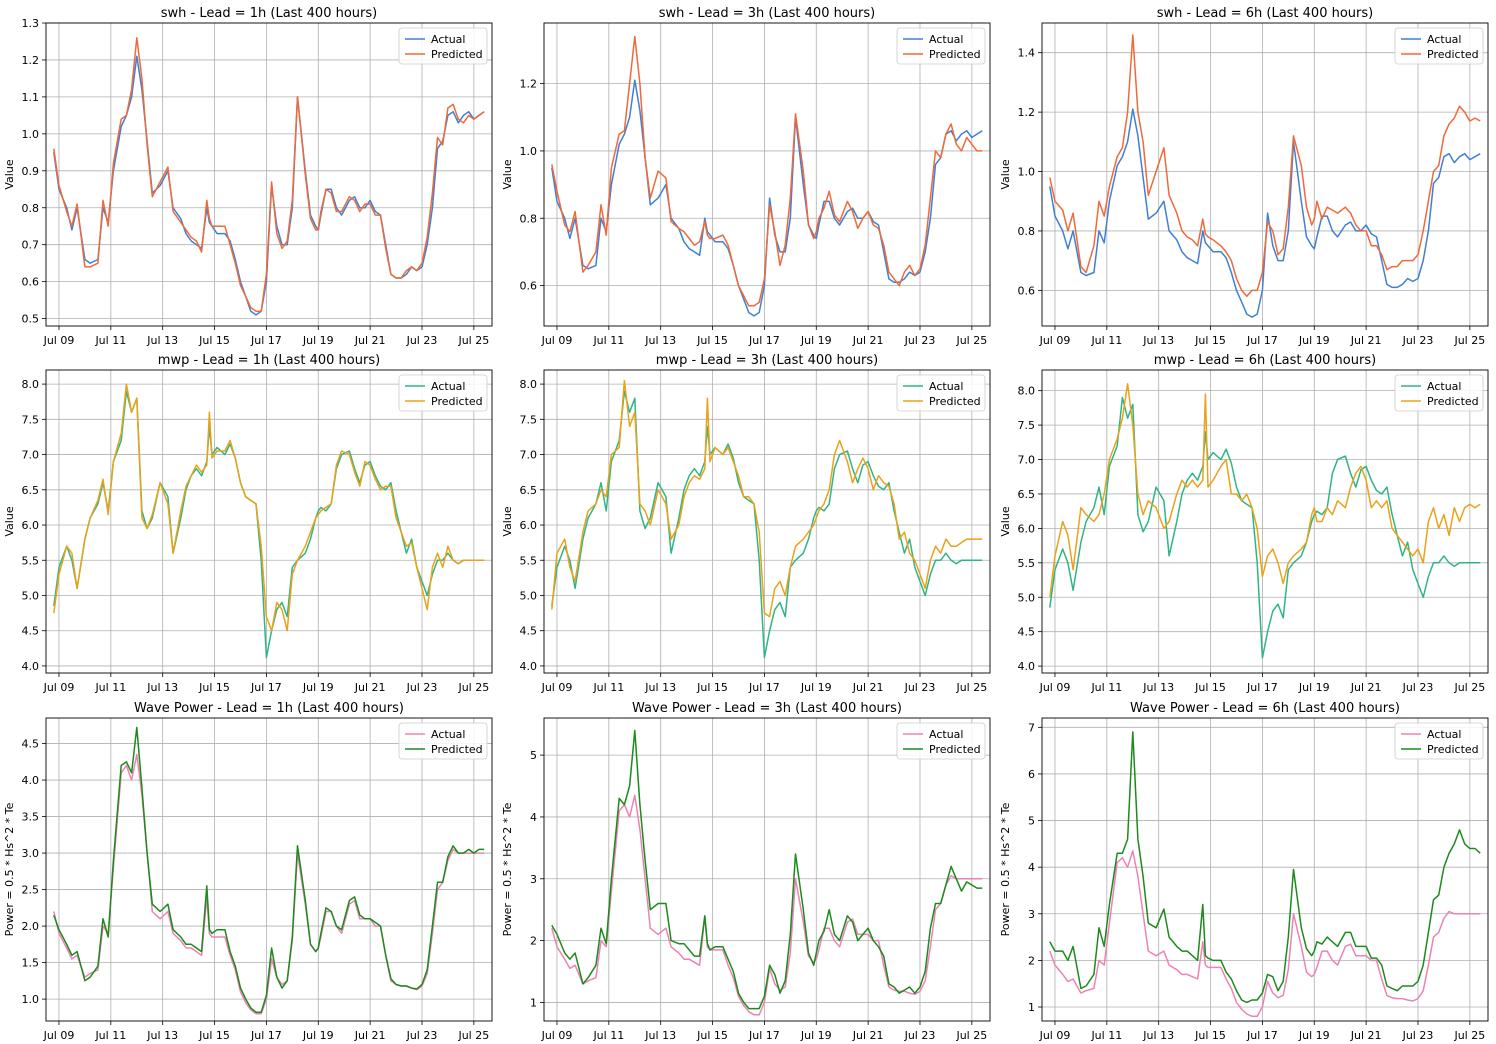  What do you see at coordinates (1265, 13) in the screenshot?
I see `chart-title: swh - Lead = 6h (Last 400 hours)` at bounding box center [1265, 13].